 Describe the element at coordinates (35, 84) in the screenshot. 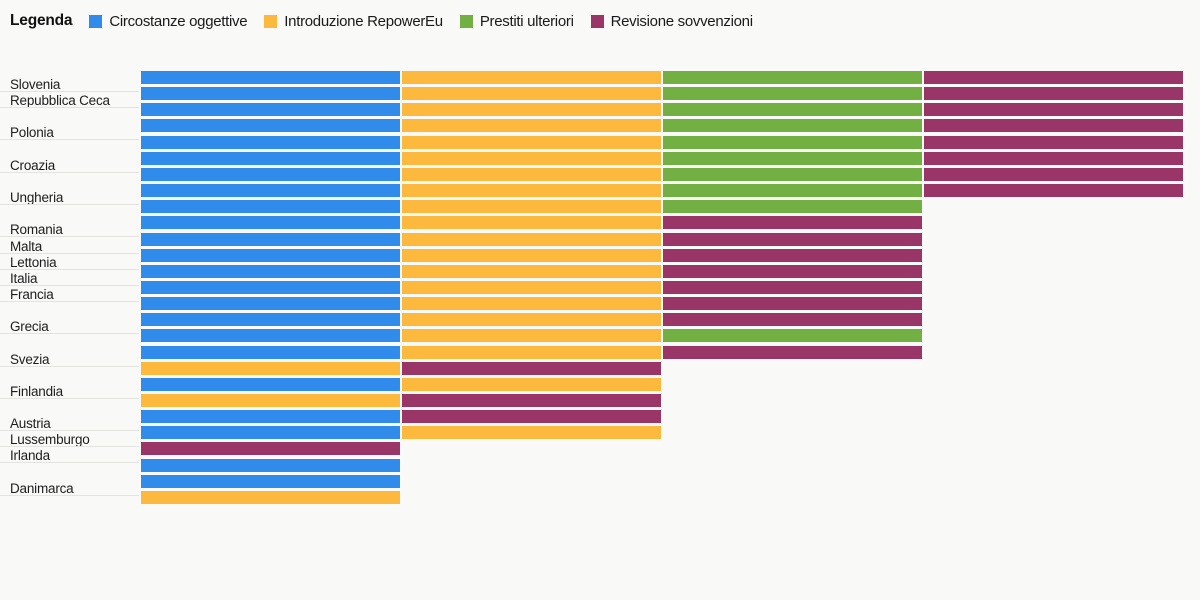

I see `country-label: Slovenia` at that location.